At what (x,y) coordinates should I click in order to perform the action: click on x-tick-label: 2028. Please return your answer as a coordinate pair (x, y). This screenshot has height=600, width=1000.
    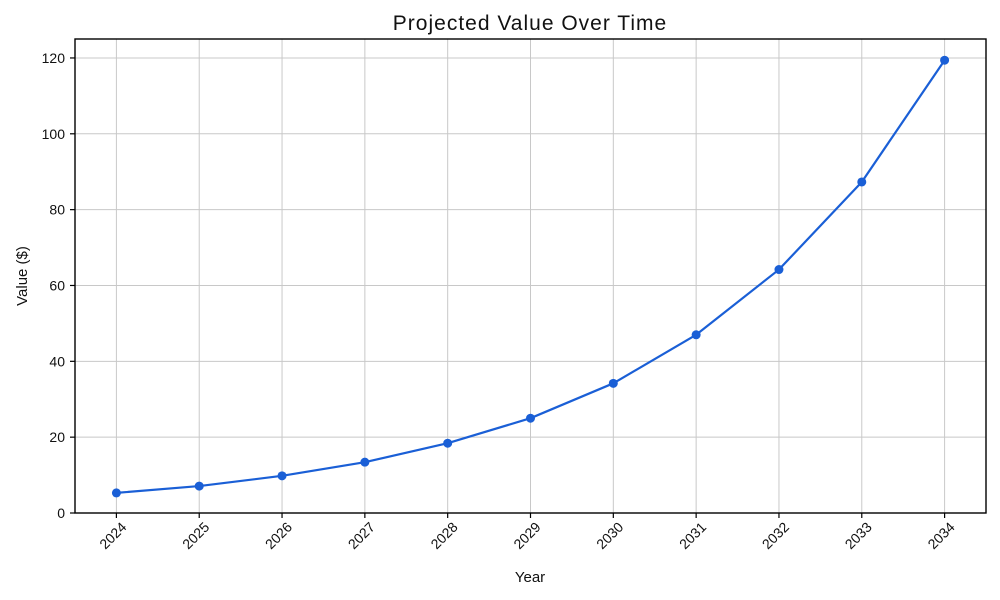
    Looking at the image, I should click on (443, 535).